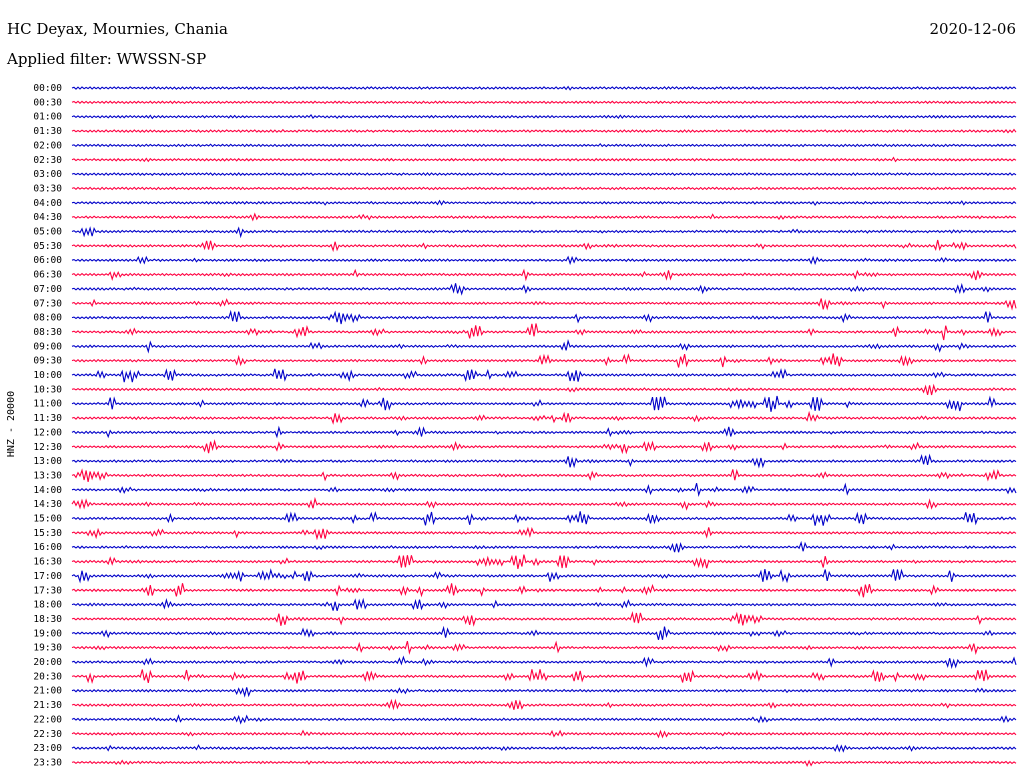 The width and height of the screenshot is (1024, 780). I want to click on y-axis-label: HNZ - 20000, so click(11, 424).